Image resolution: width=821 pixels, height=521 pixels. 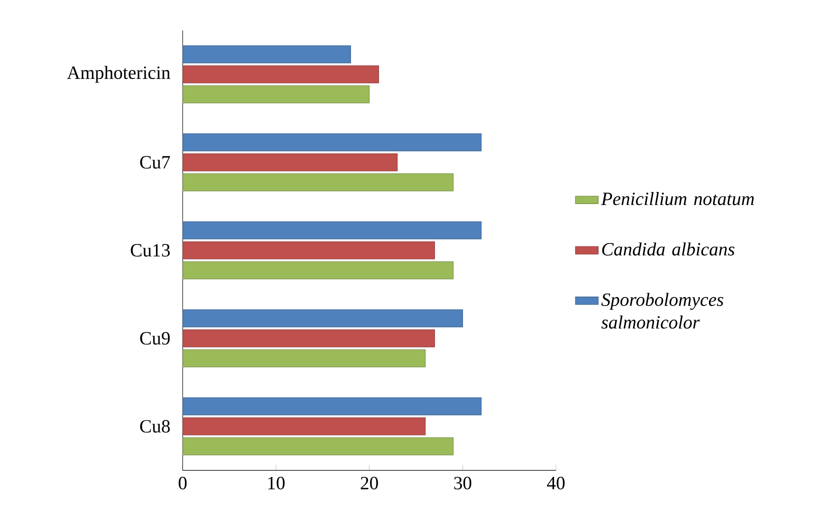 I want to click on legend-label: Candida albicans, so click(x=668, y=249).